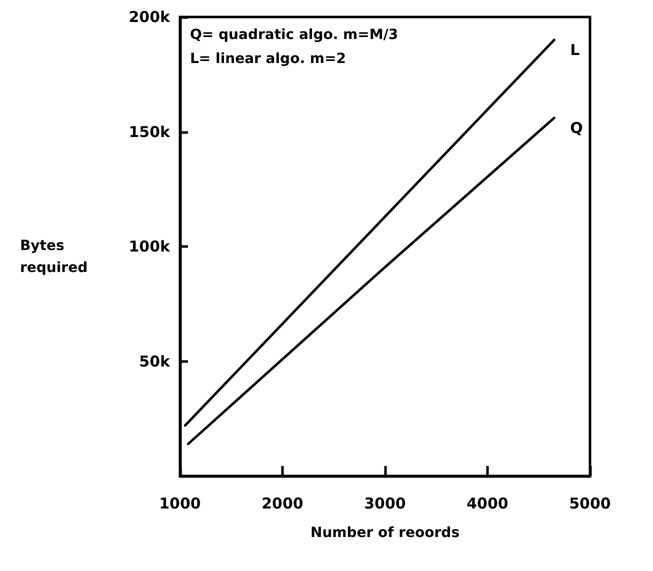  I want to click on x-tick-label: 5000, so click(590, 503).